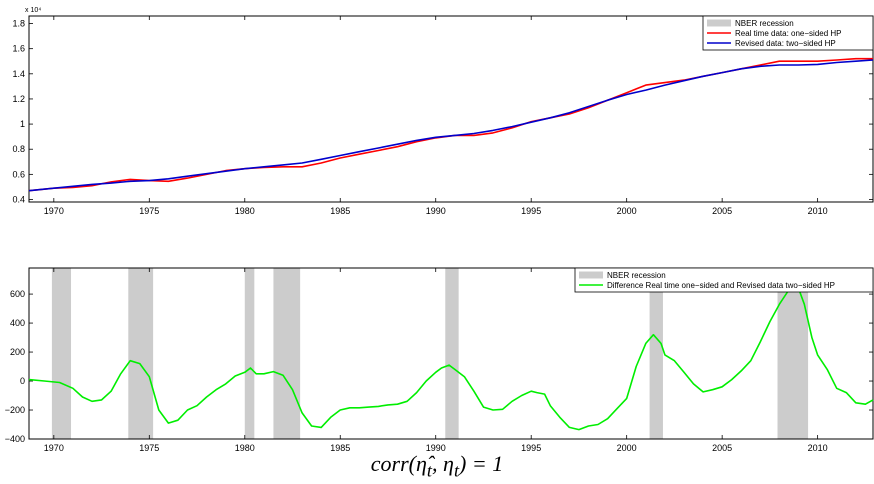 This screenshot has height=484, width=874. I want to click on y-tick-label: 1.2, so click(18, 99).